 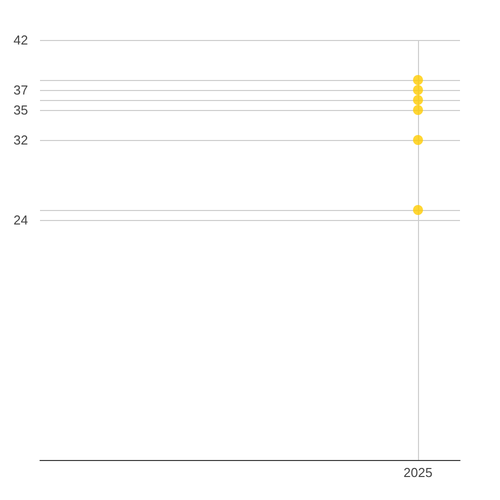 I want to click on y-tick-label: 32, so click(x=21, y=140).